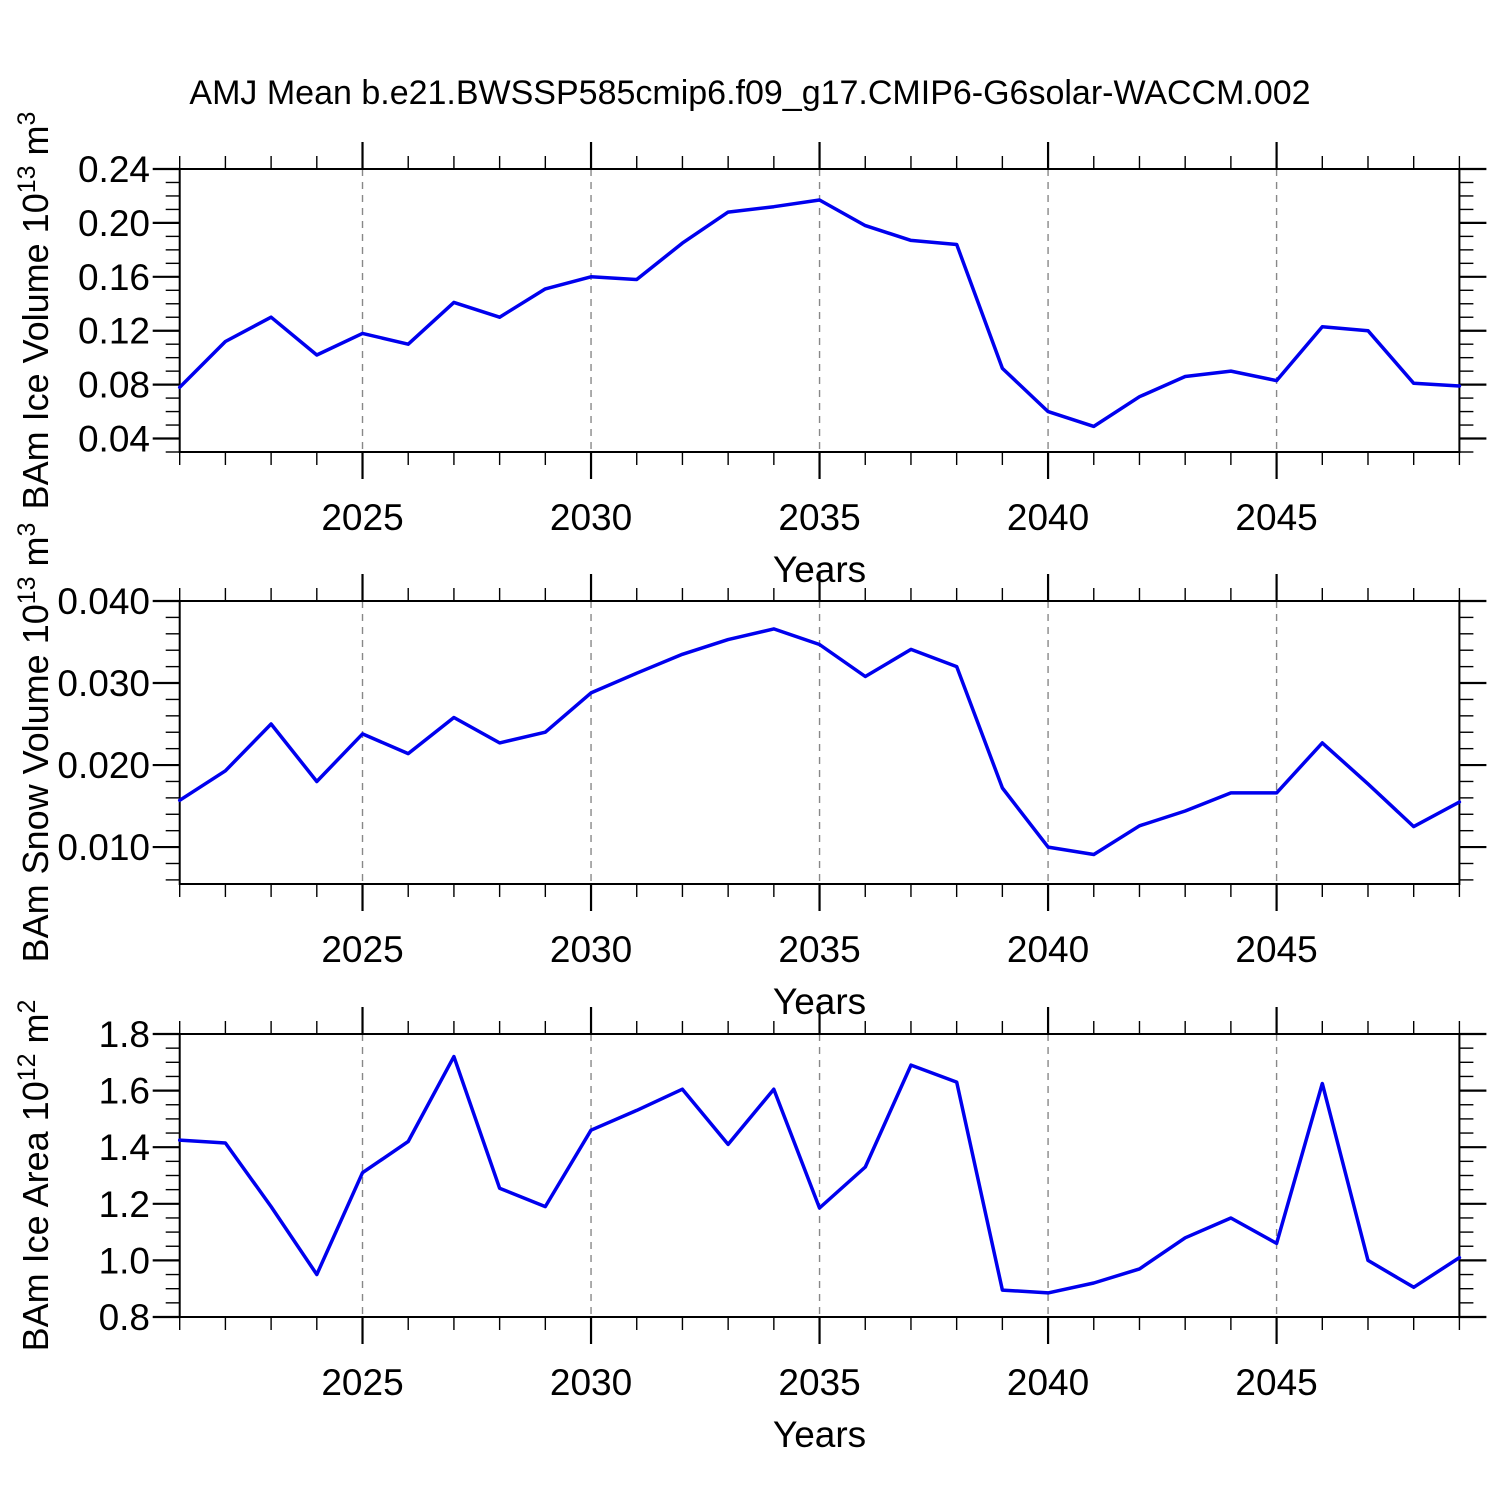 This screenshot has width=1500, height=1500. I want to click on y-tick-label: 0.24, so click(114, 169).